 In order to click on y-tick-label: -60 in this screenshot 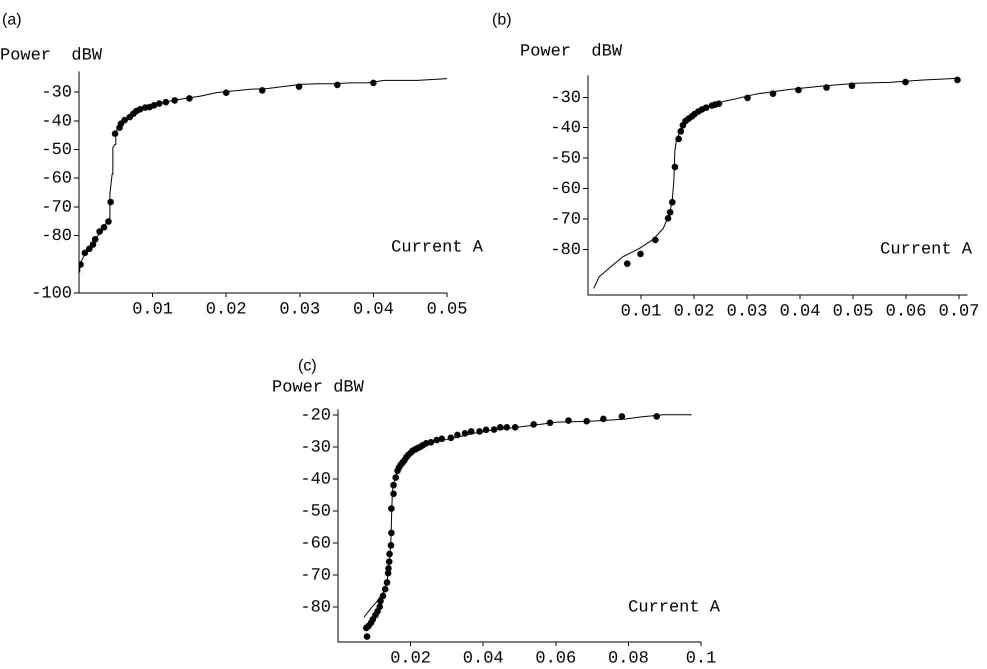, I will do `click(56, 179)`.